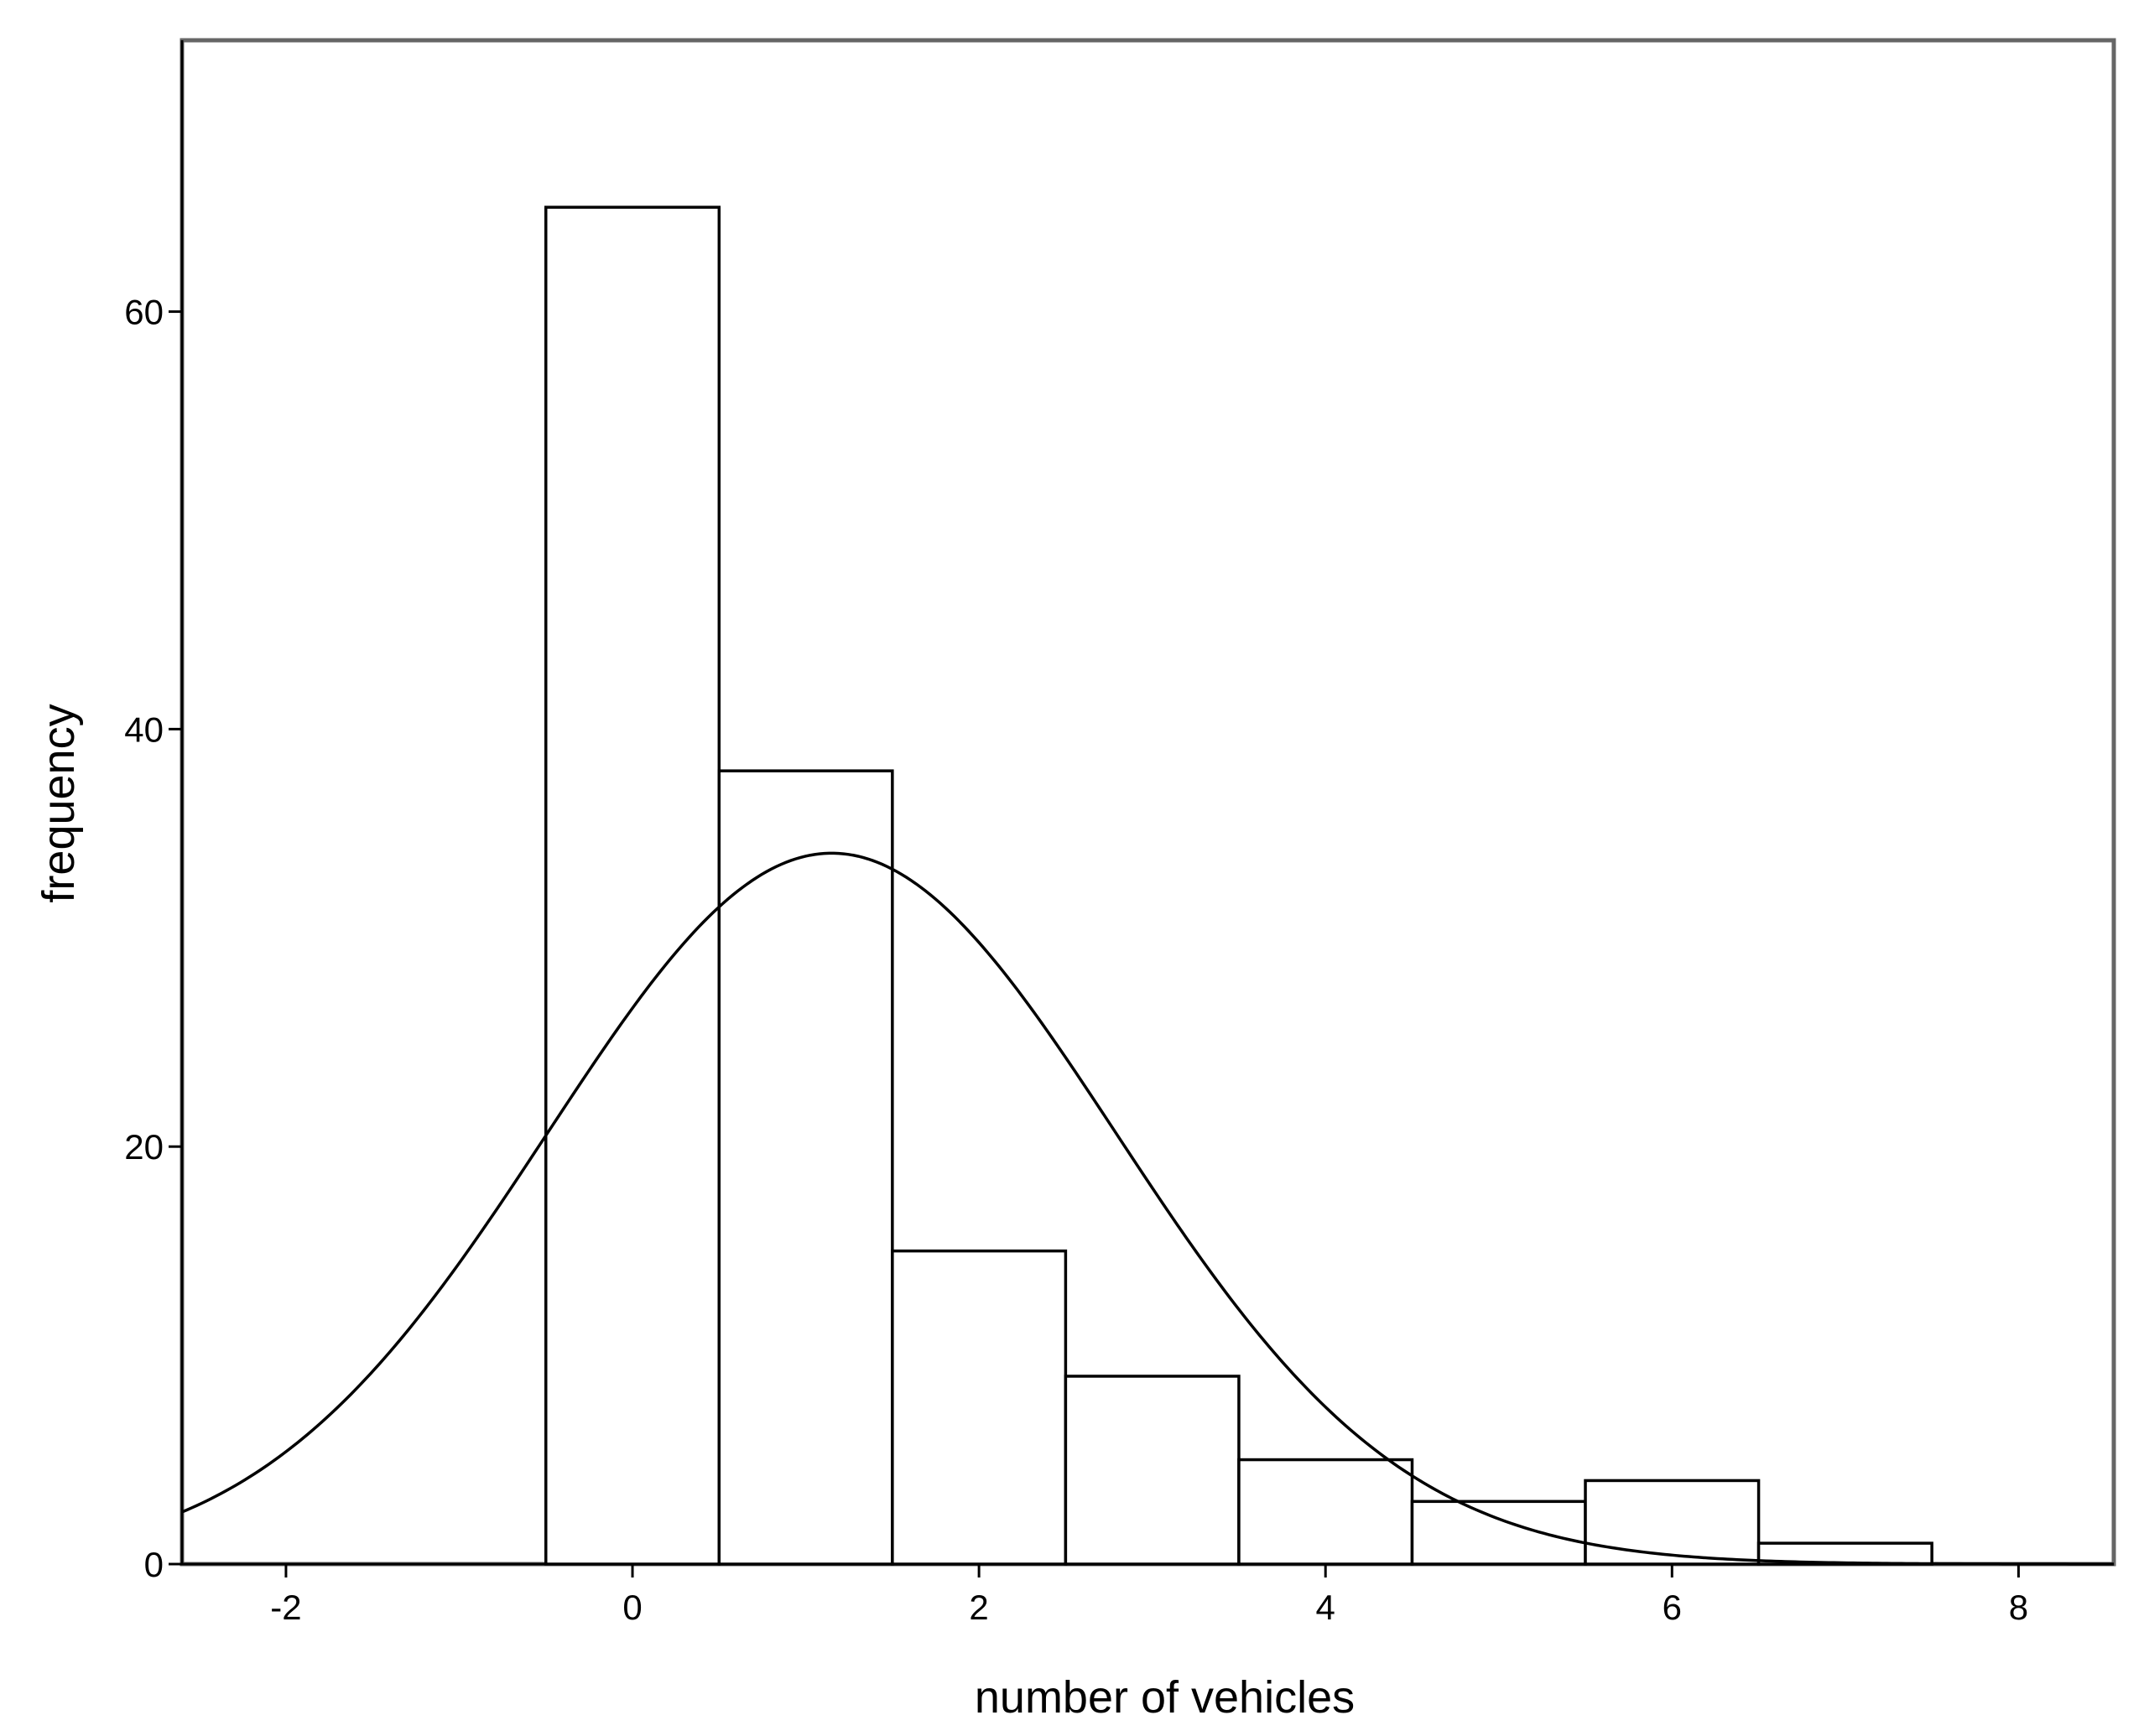 The width and height of the screenshot is (2144, 1736). Describe the element at coordinates (285, 1607) in the screenshot. I see `x-tick-label: -2` at that location.